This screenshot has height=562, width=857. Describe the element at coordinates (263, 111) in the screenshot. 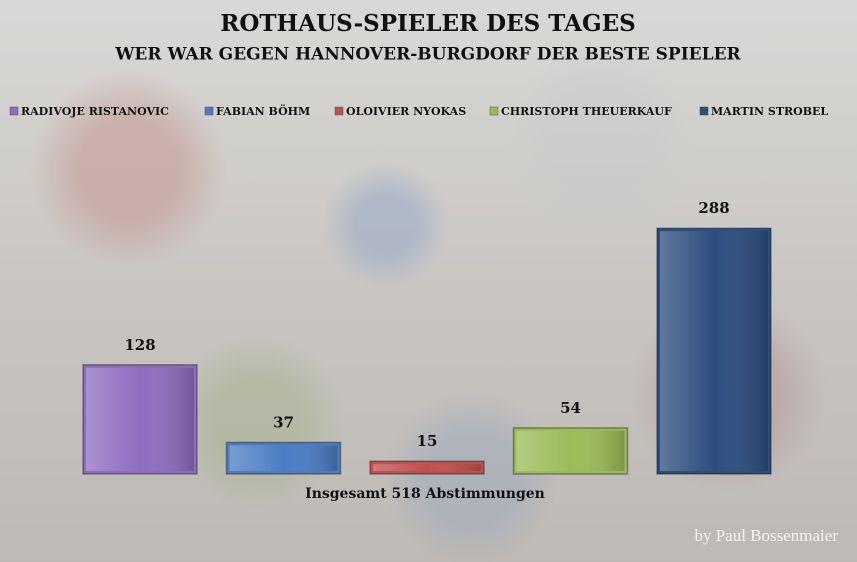

I see `legend-label: FABIAN BÖHM` at that location.